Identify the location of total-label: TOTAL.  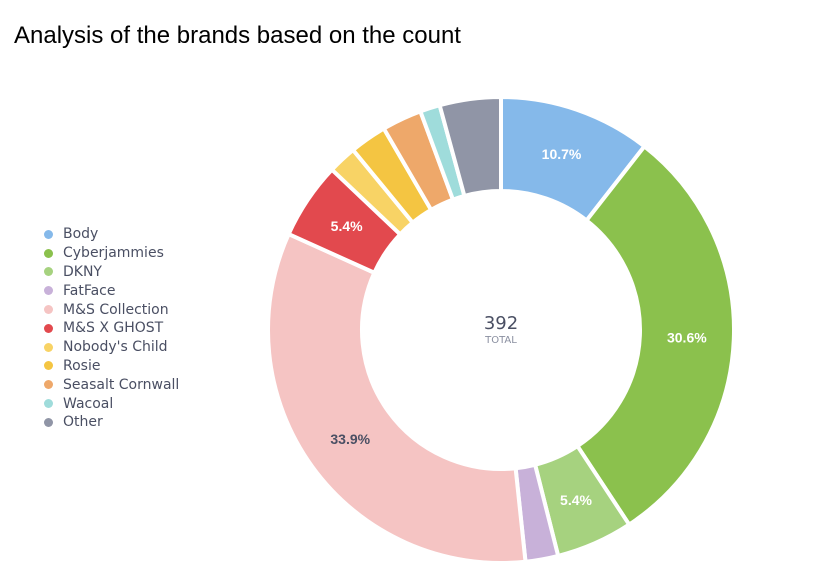
(500, 340).